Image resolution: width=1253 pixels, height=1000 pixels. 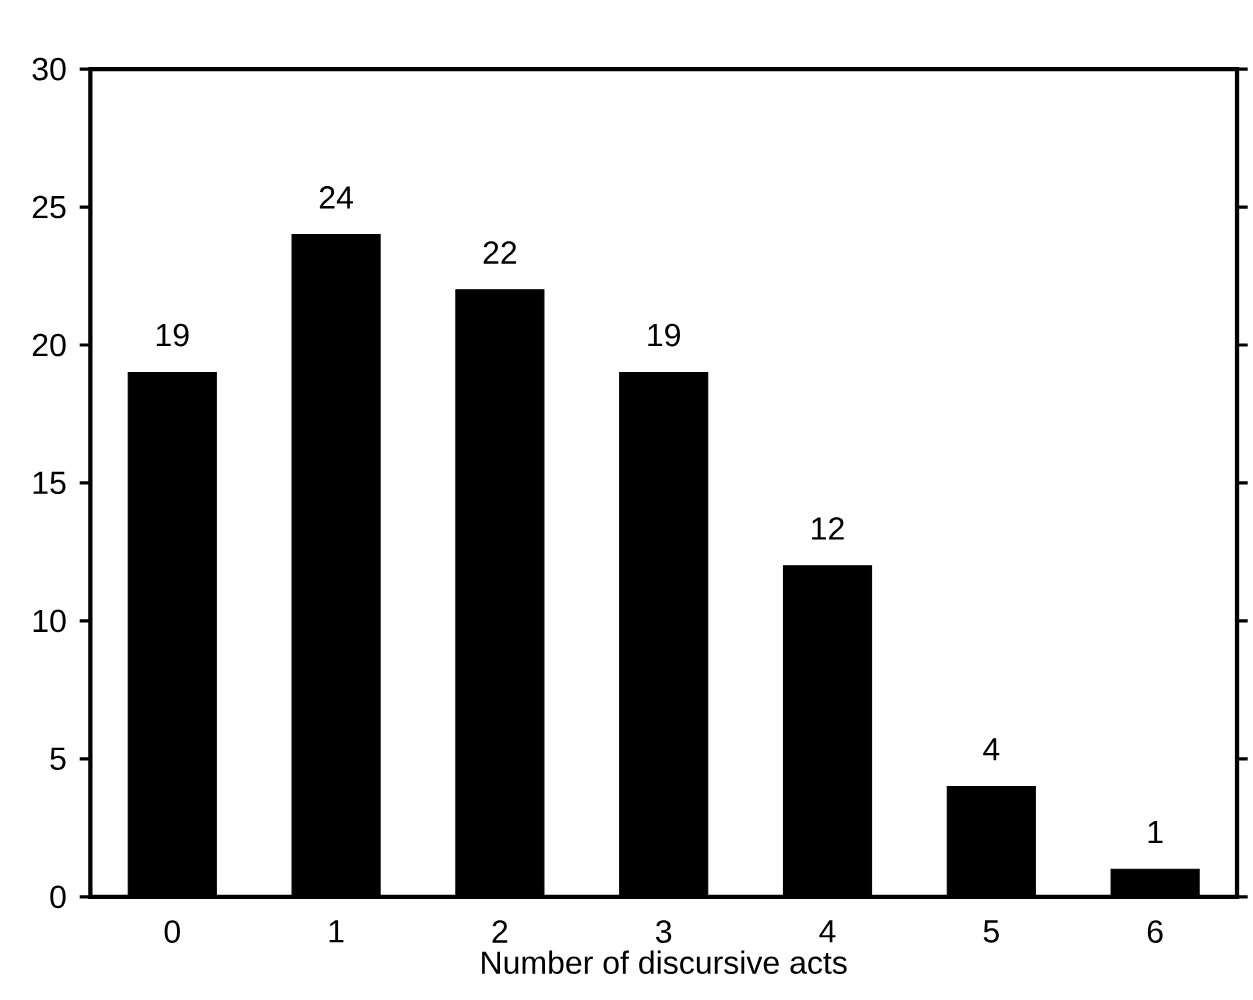 What do you see at coordinates (172, 931) in the screenshot?
I see `x-tick-label: 0` at bounding box center [172, 931].